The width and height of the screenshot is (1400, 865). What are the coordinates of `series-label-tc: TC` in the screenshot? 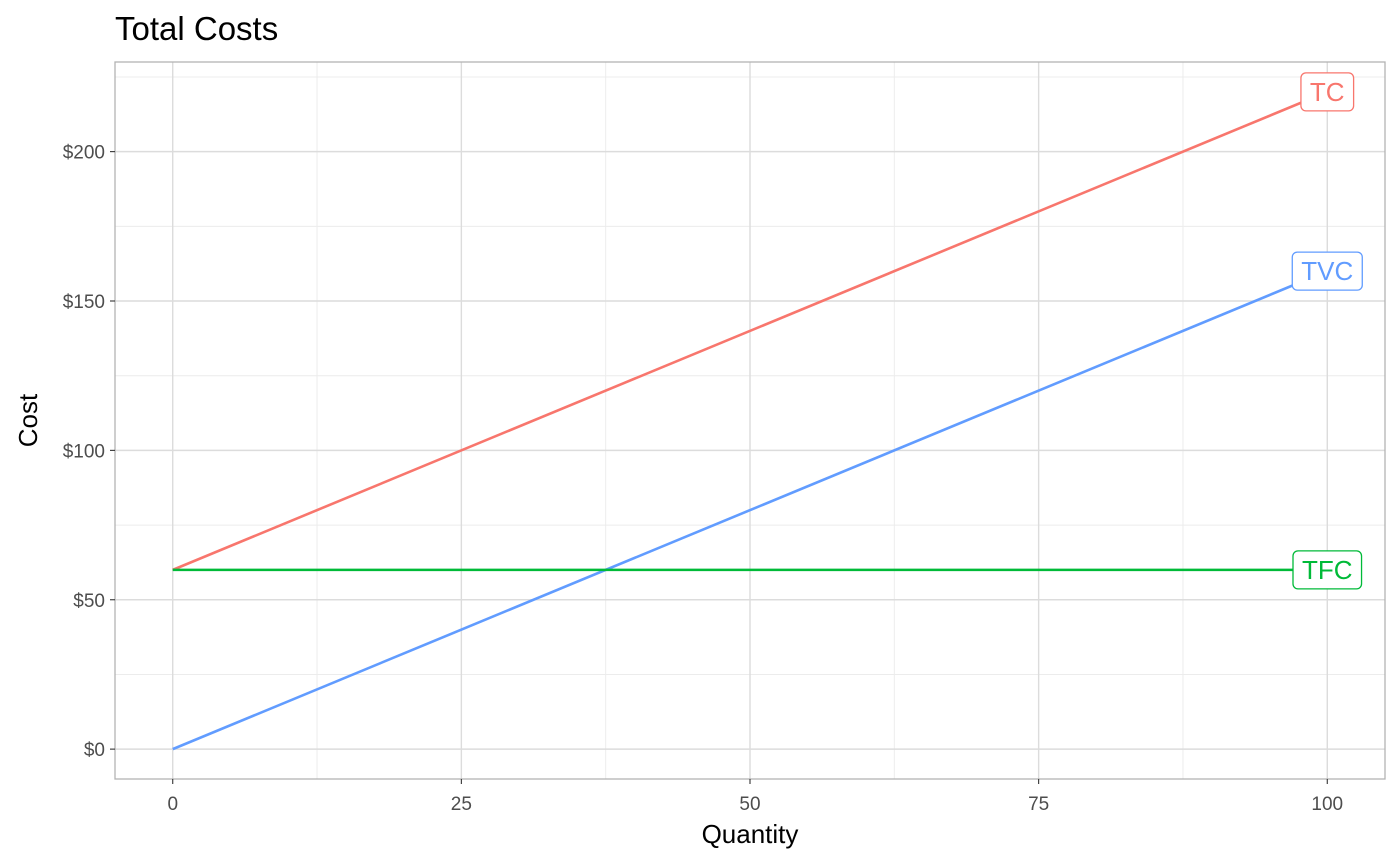 It's located at (1327, 92).